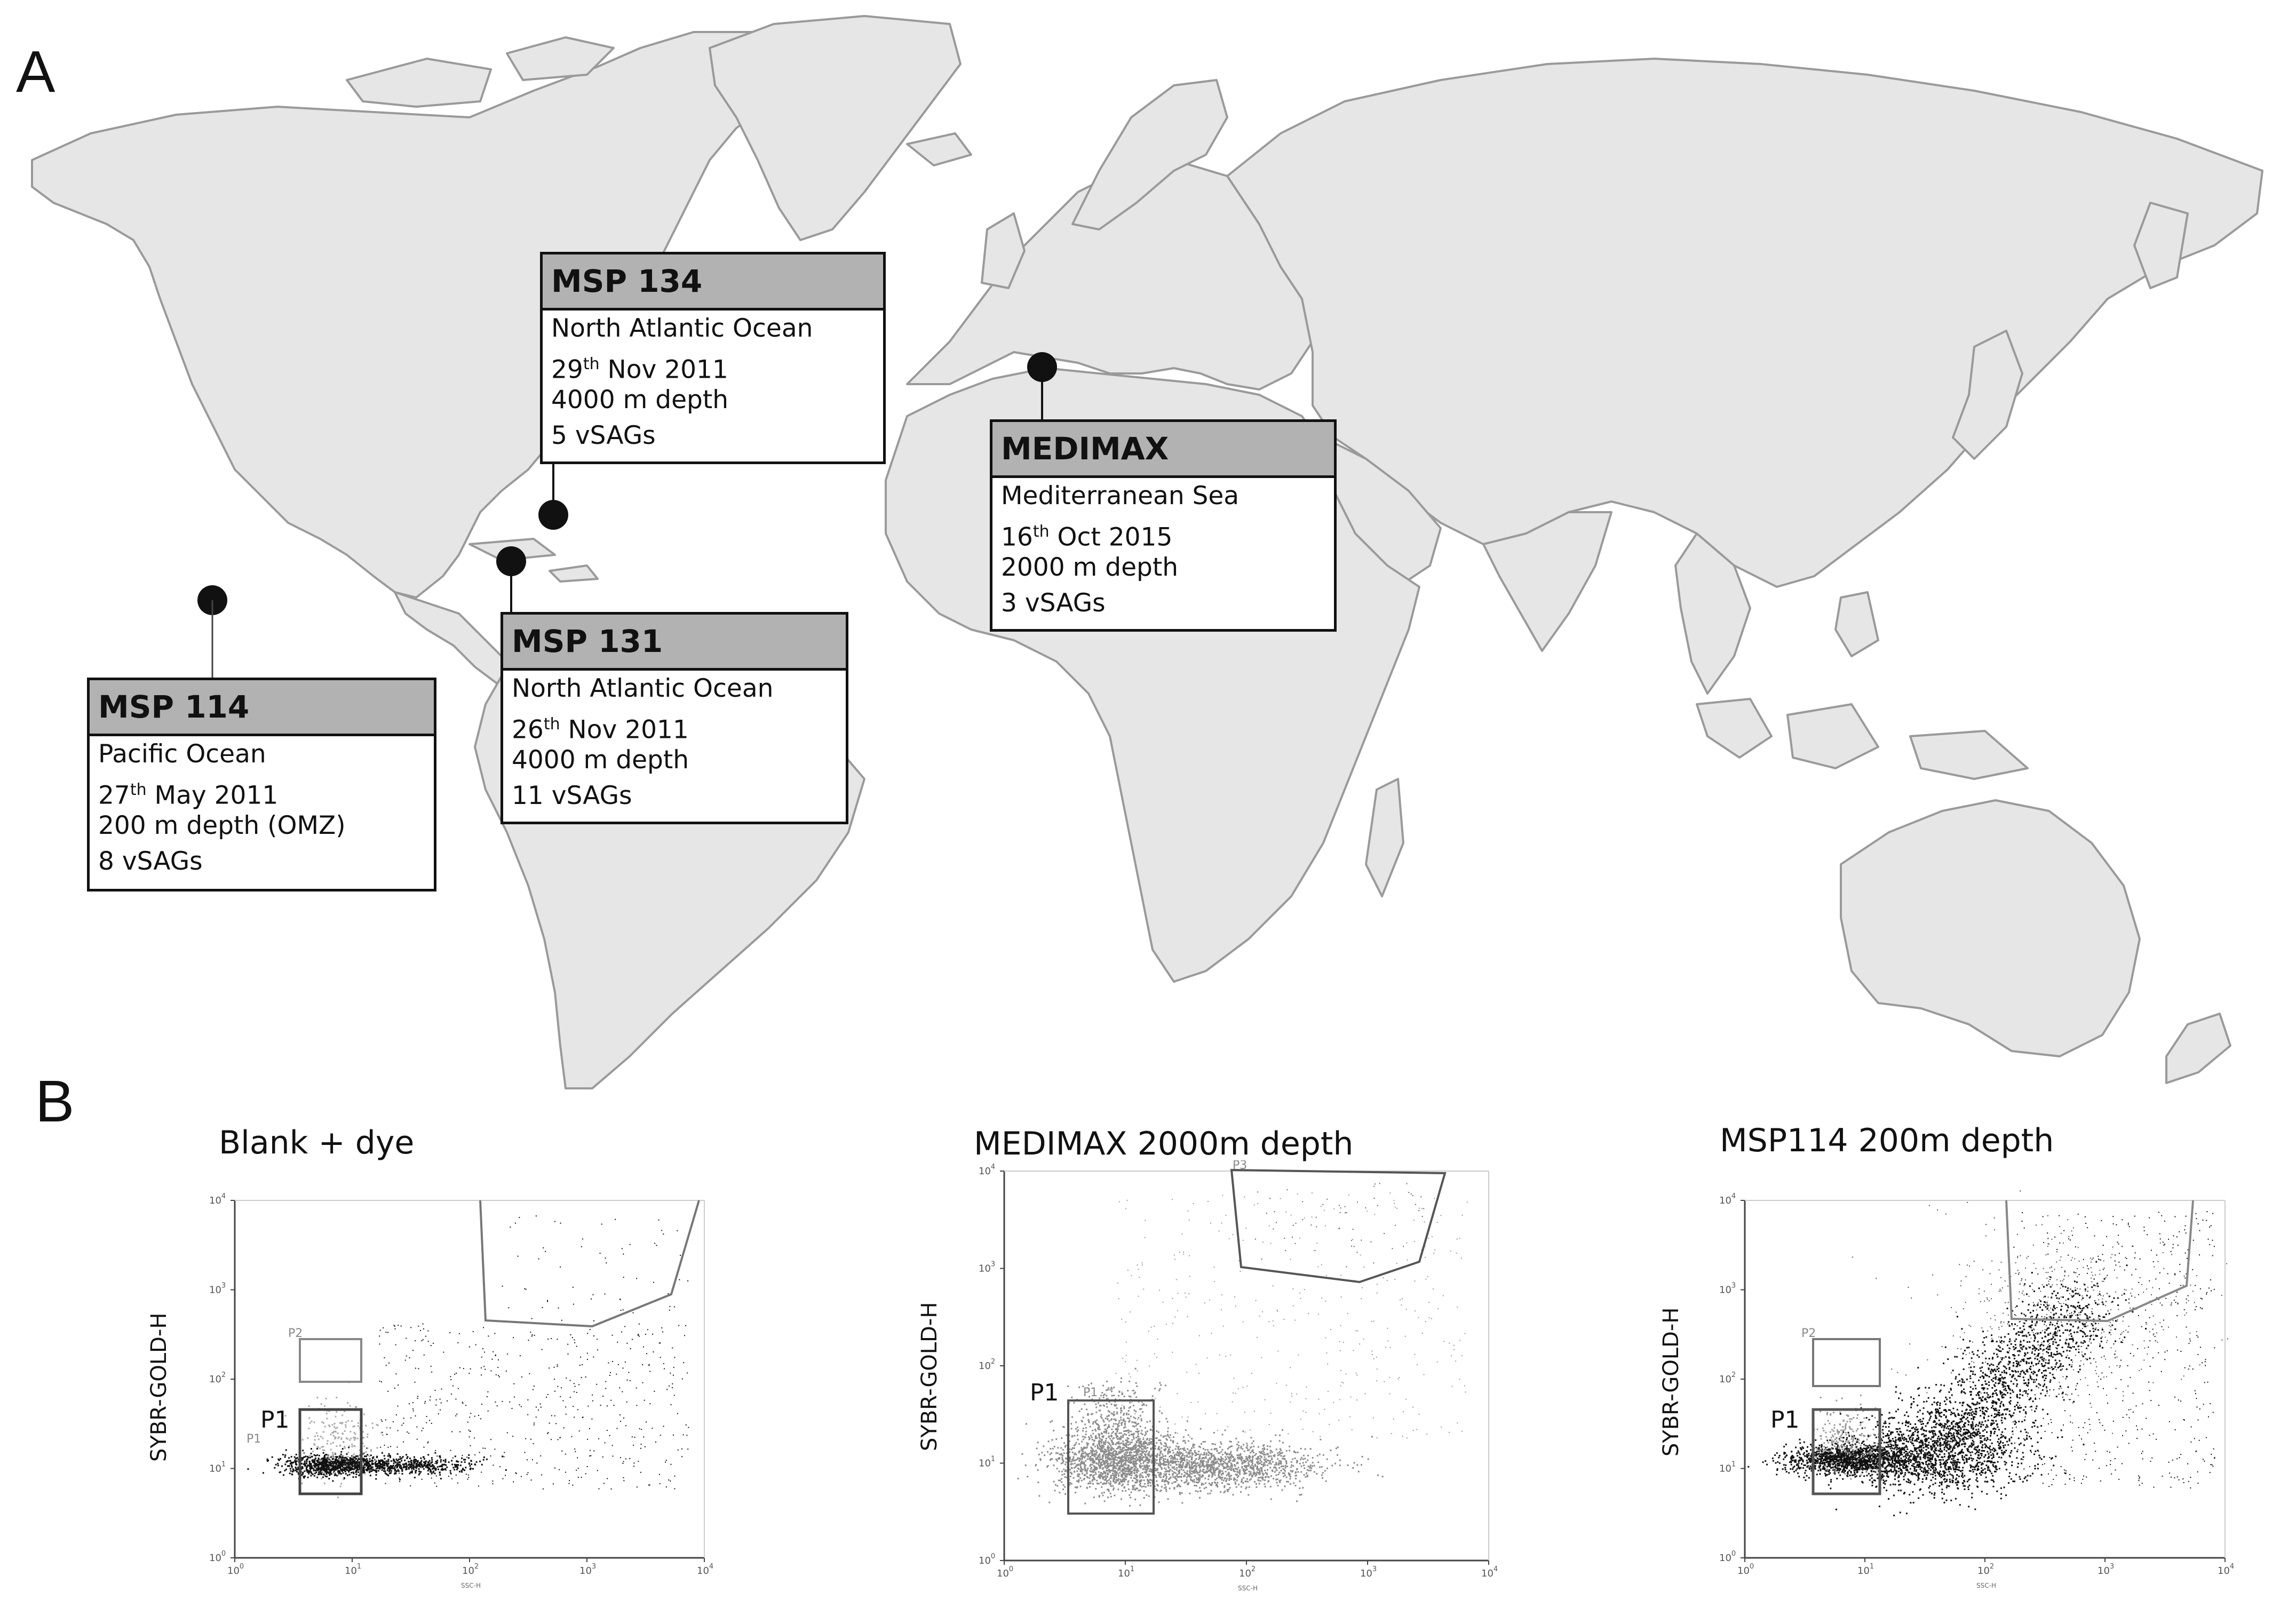 The width and height of the screenshot is (2288, 1624). What do you see at coordinates (1126, 1572) in the screenshot?
I see `x-tick-label: 10¹` at bounding box center [1126, 1572].